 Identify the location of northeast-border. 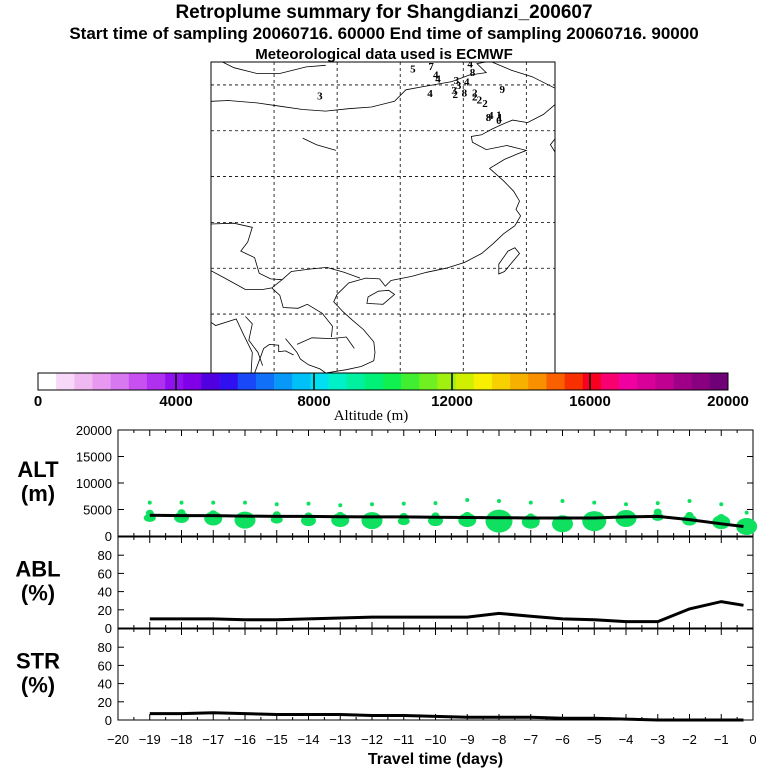
(523, 75).